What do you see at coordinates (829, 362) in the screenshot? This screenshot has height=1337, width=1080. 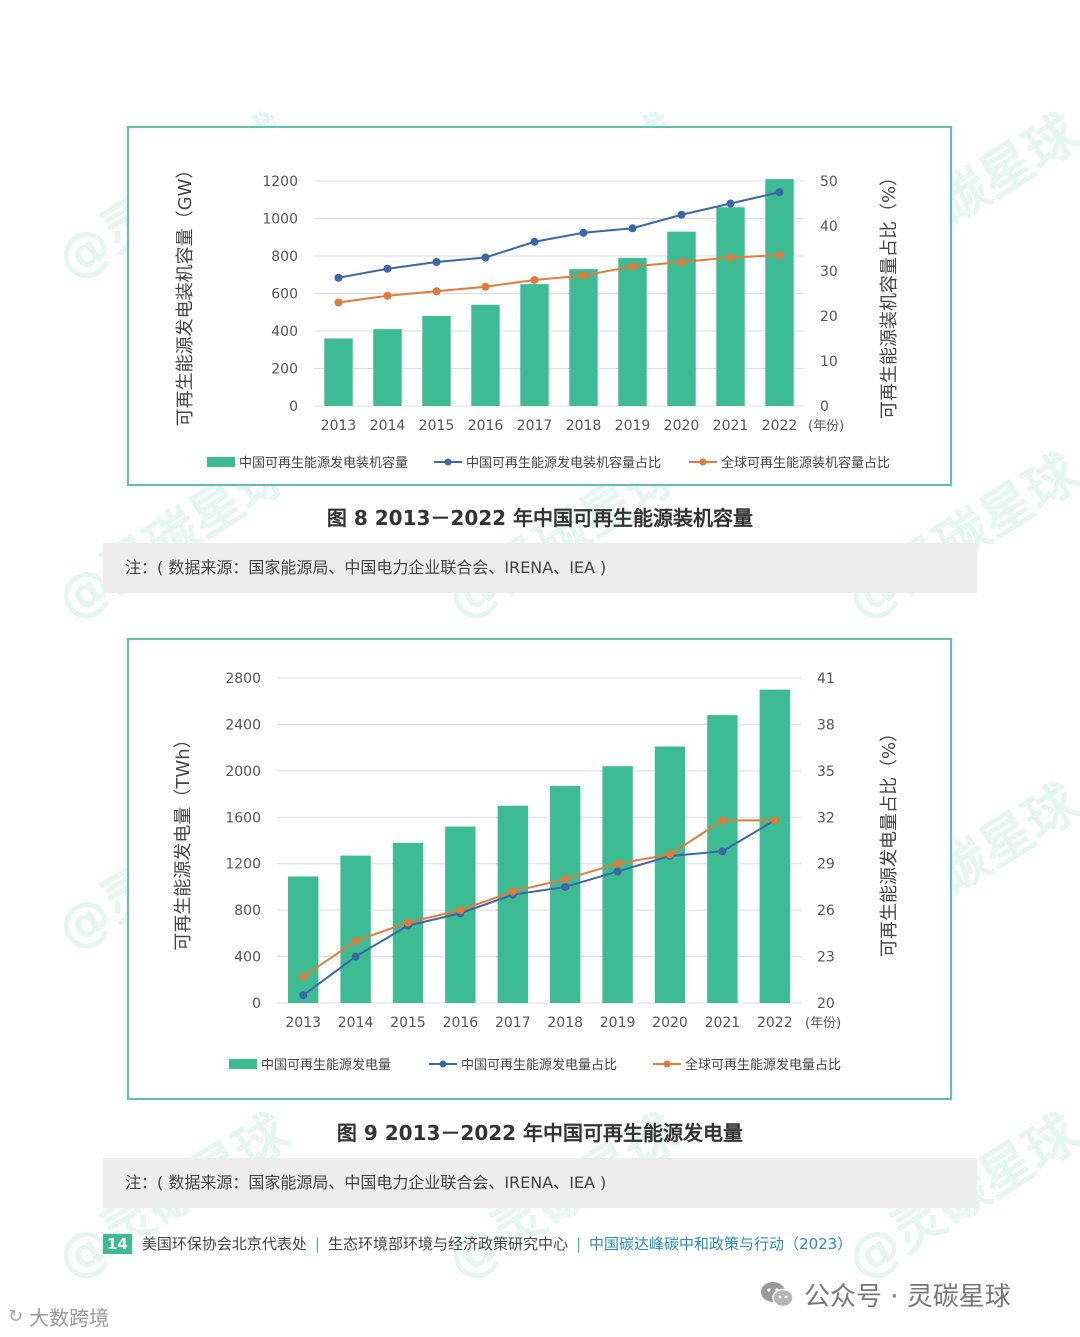 I see `y-right-tick-label: 10` at bounding box center [829, 362].